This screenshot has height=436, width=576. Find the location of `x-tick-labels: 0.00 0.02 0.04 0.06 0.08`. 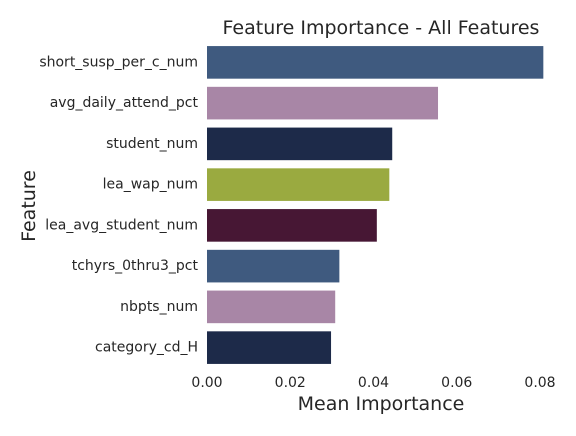

x-tick-labels: 0.00 0.02 0.04 0.06 0.08 is located at coordinates (373, 383).